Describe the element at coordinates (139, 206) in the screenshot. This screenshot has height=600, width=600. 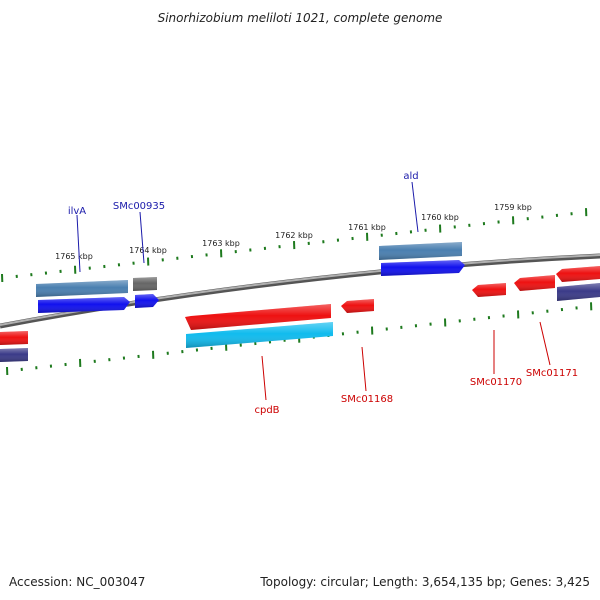
I see `gene-label-smc00935: SMc00935` at that location.